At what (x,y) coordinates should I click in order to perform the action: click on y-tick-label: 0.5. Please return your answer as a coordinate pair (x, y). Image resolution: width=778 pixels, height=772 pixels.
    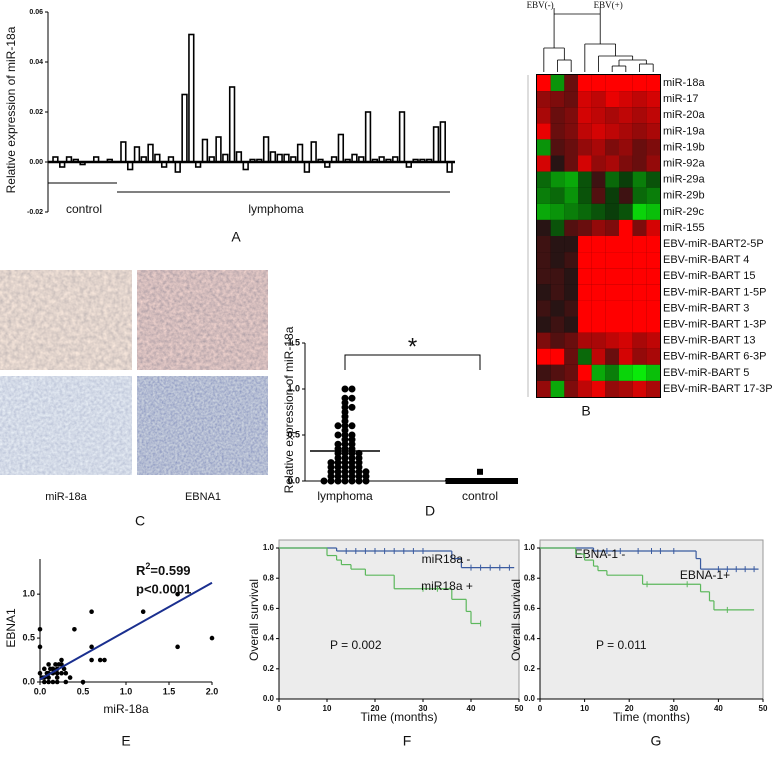
    Looking at the image, I should click on (293, 434).